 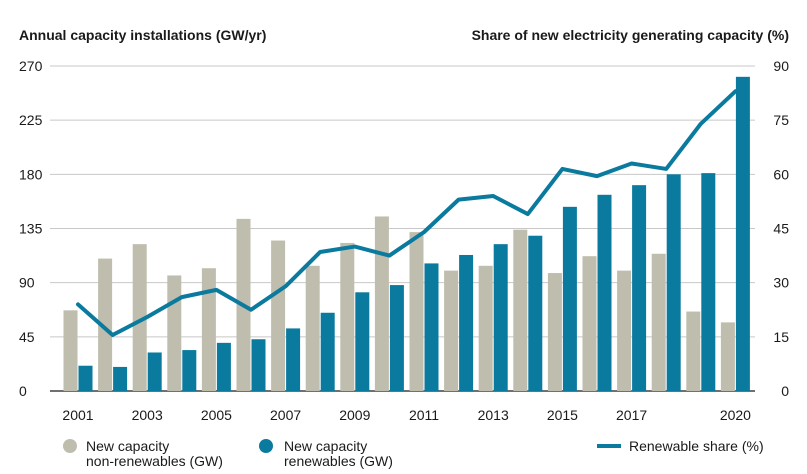 I want to click on right-tick-label: 0, so click(x=785, y=391).